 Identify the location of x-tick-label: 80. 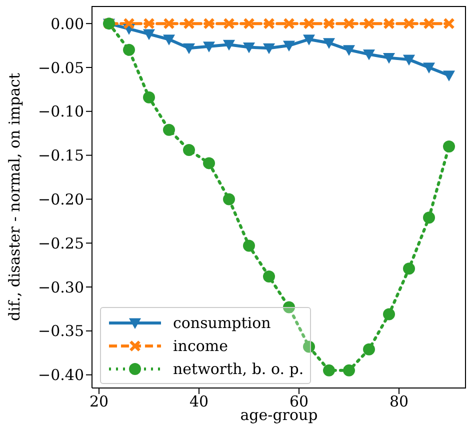
(399, 401).